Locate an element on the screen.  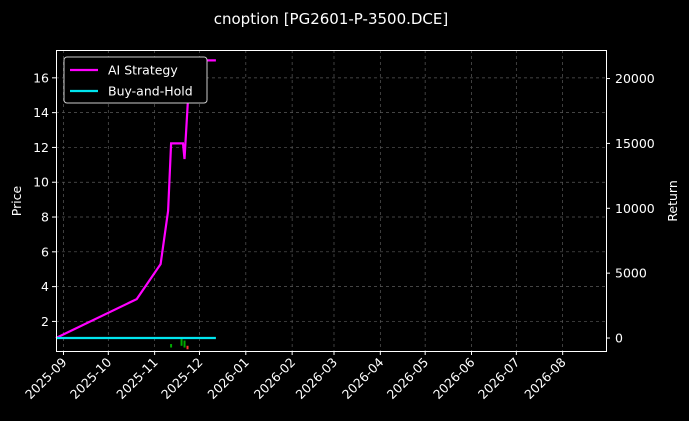
y-tick-label-left: 12 is located at coordinates (41, 147).